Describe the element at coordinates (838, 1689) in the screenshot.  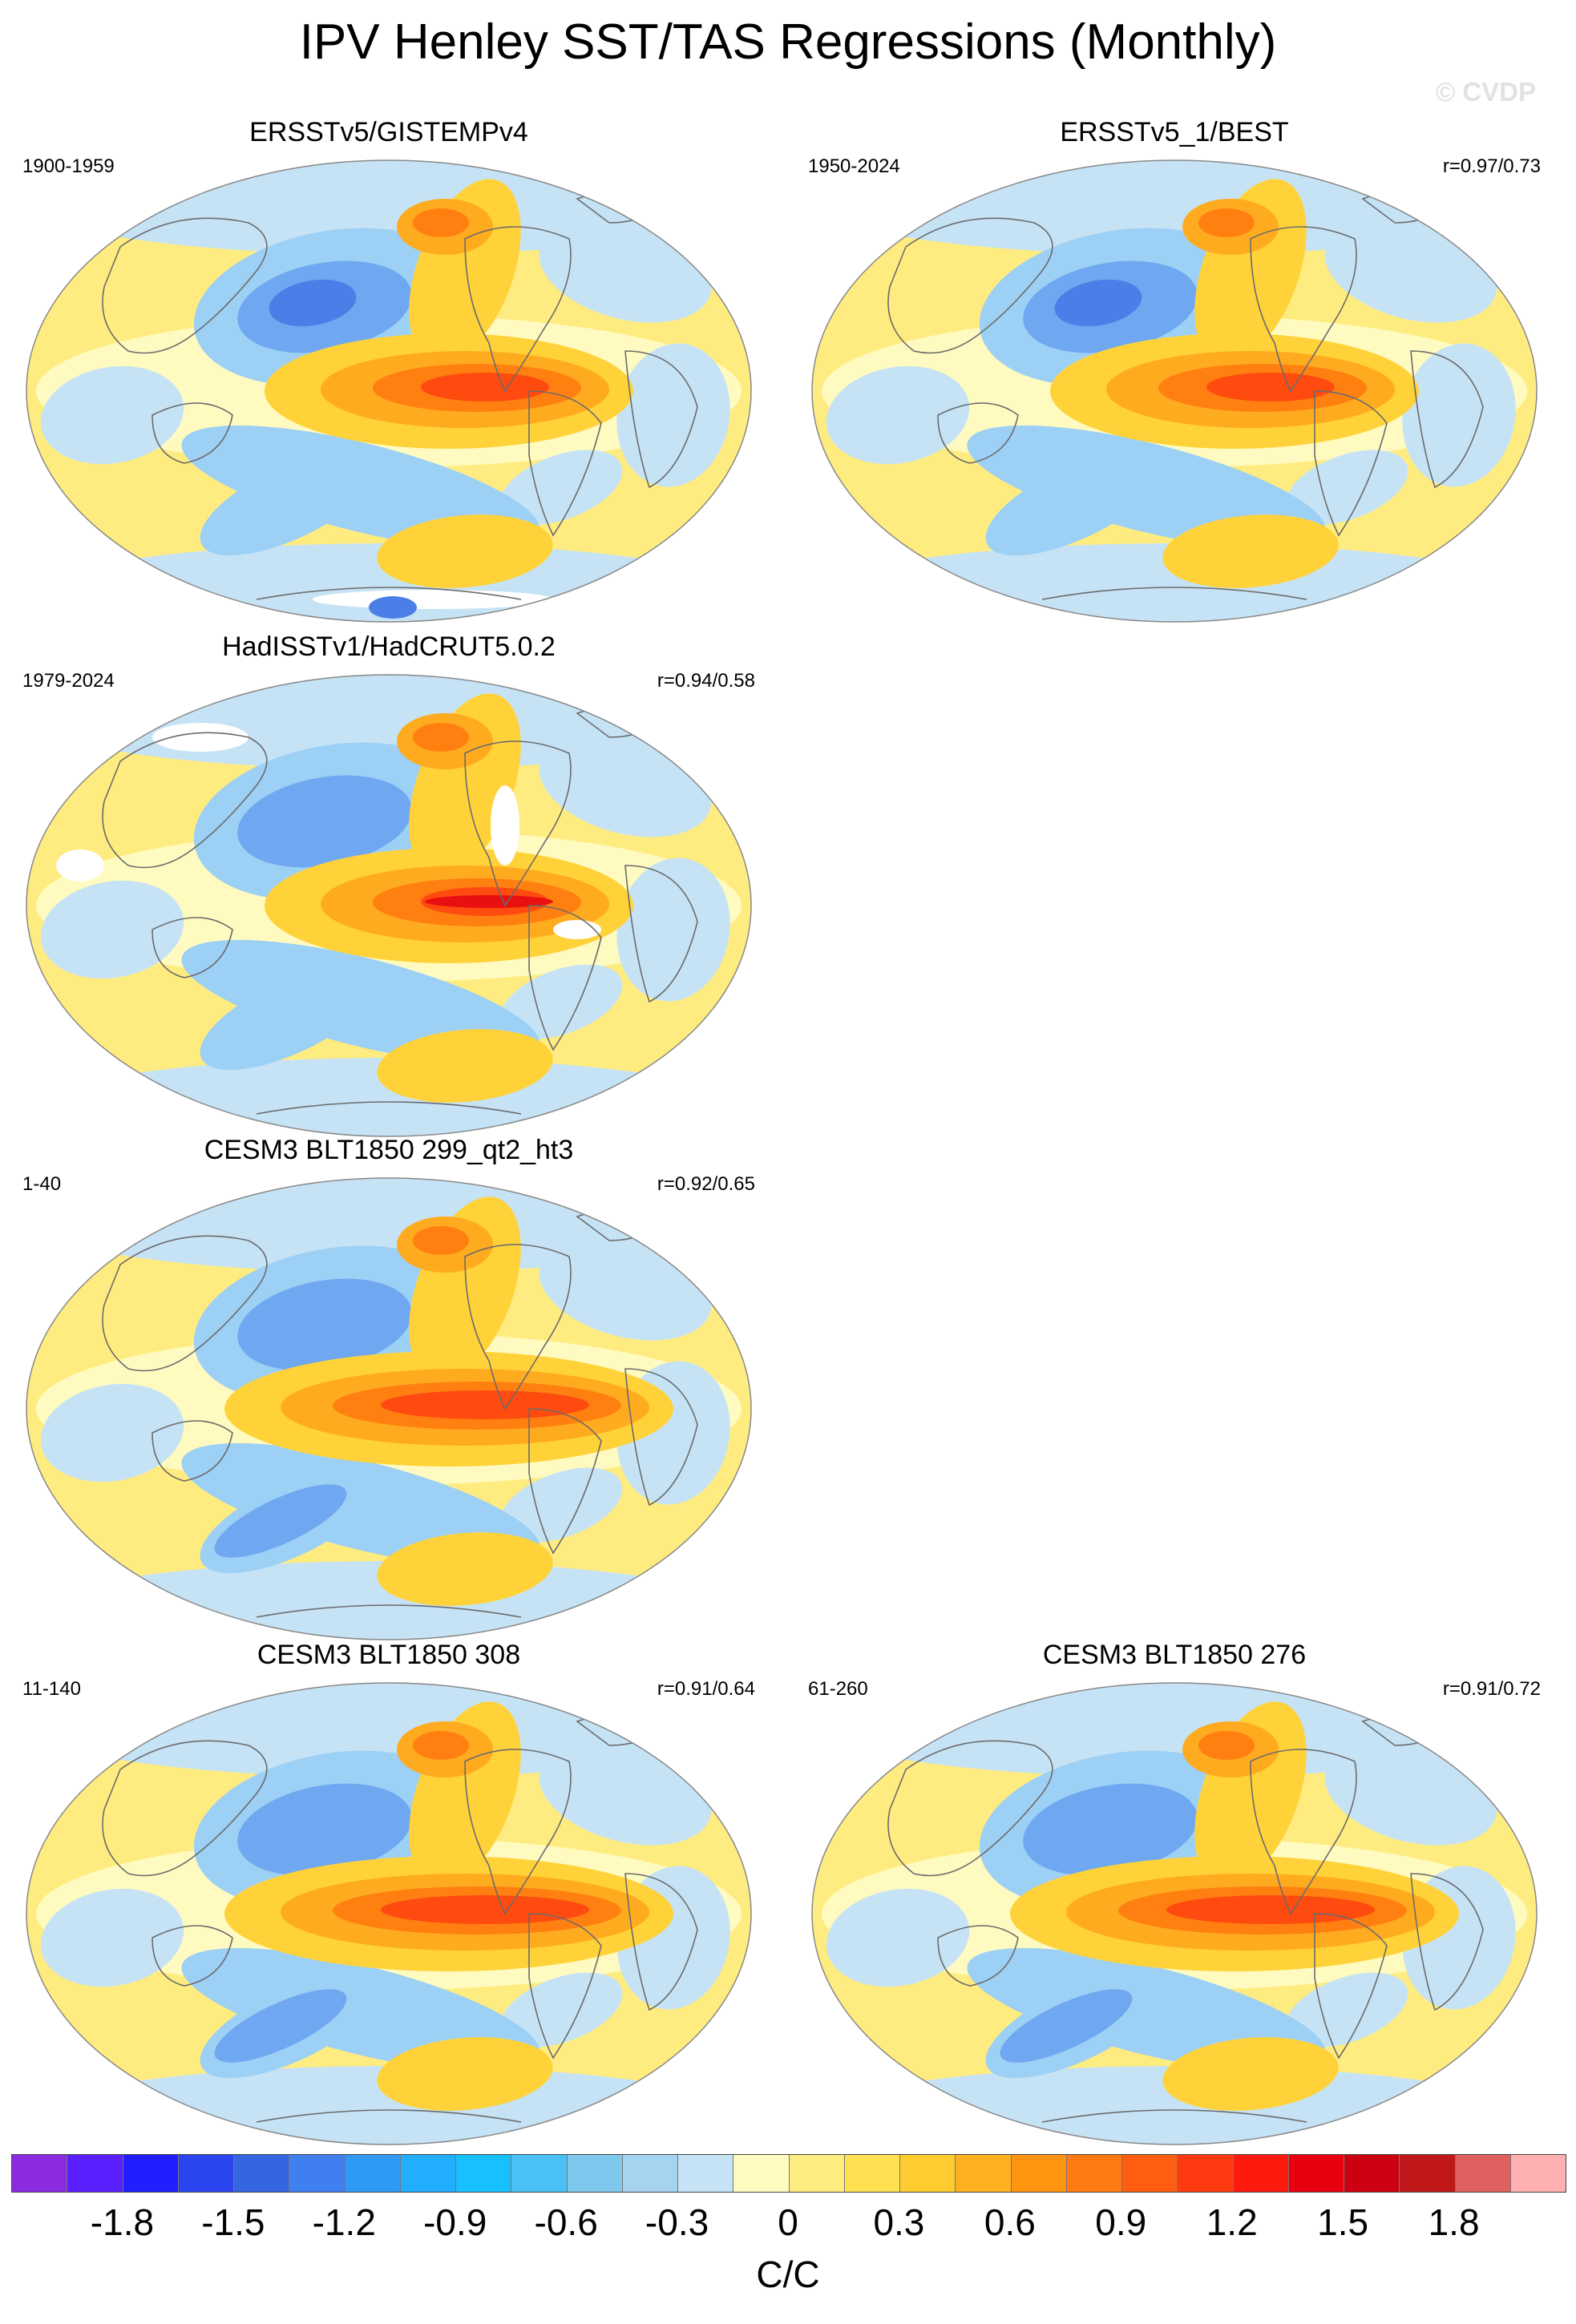
I see `panel-period: 61-260` at that location.